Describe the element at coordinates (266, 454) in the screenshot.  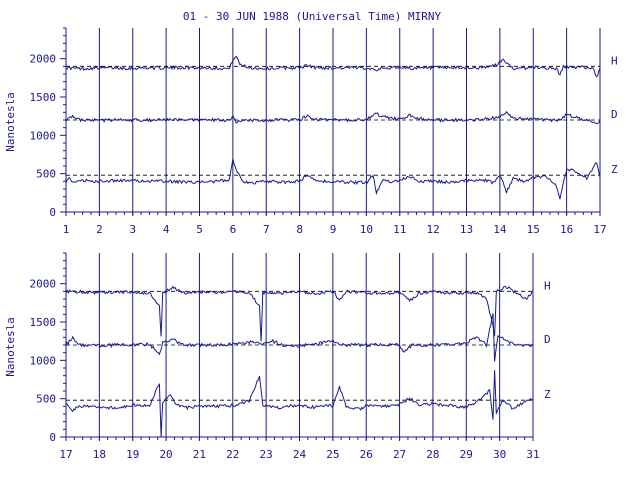
I see `x-tick-label: 23` at that location.